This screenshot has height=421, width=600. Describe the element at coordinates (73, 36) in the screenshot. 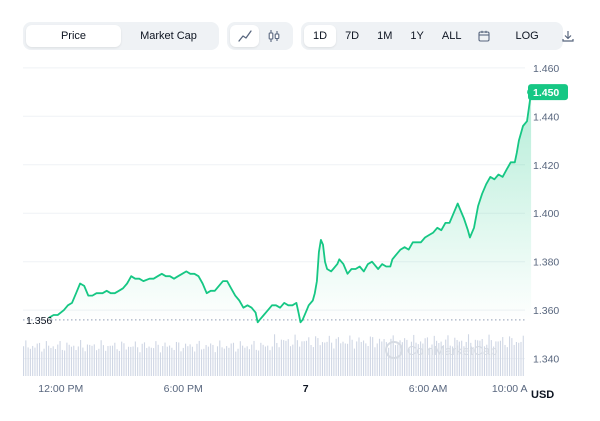

I see `price-tab: Price` at that location.